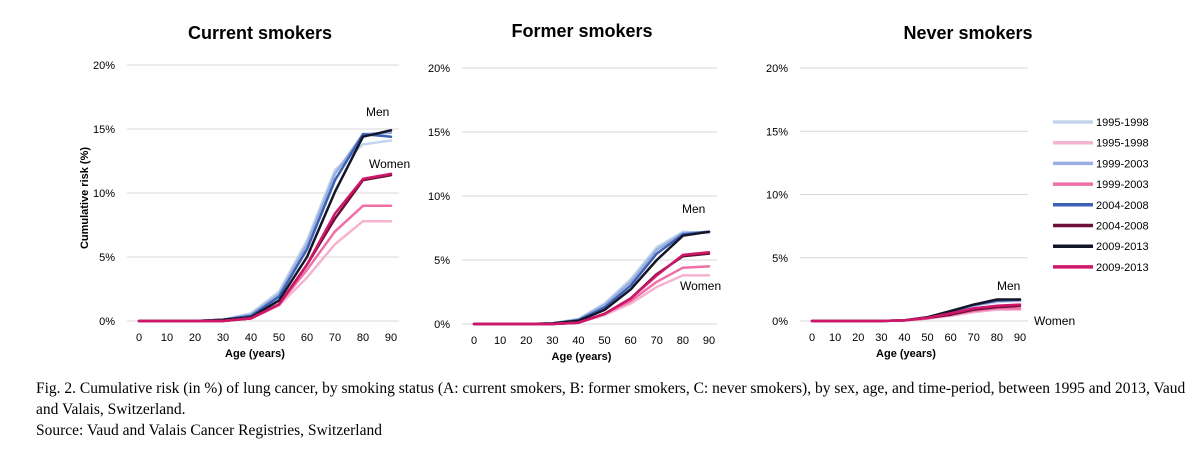 This screenshot has height=451, width=1200. What do you see at coordinates (967, 33) in the screenshot?
I see `chart-title: Never smokers` at bounding box center [967, 33].